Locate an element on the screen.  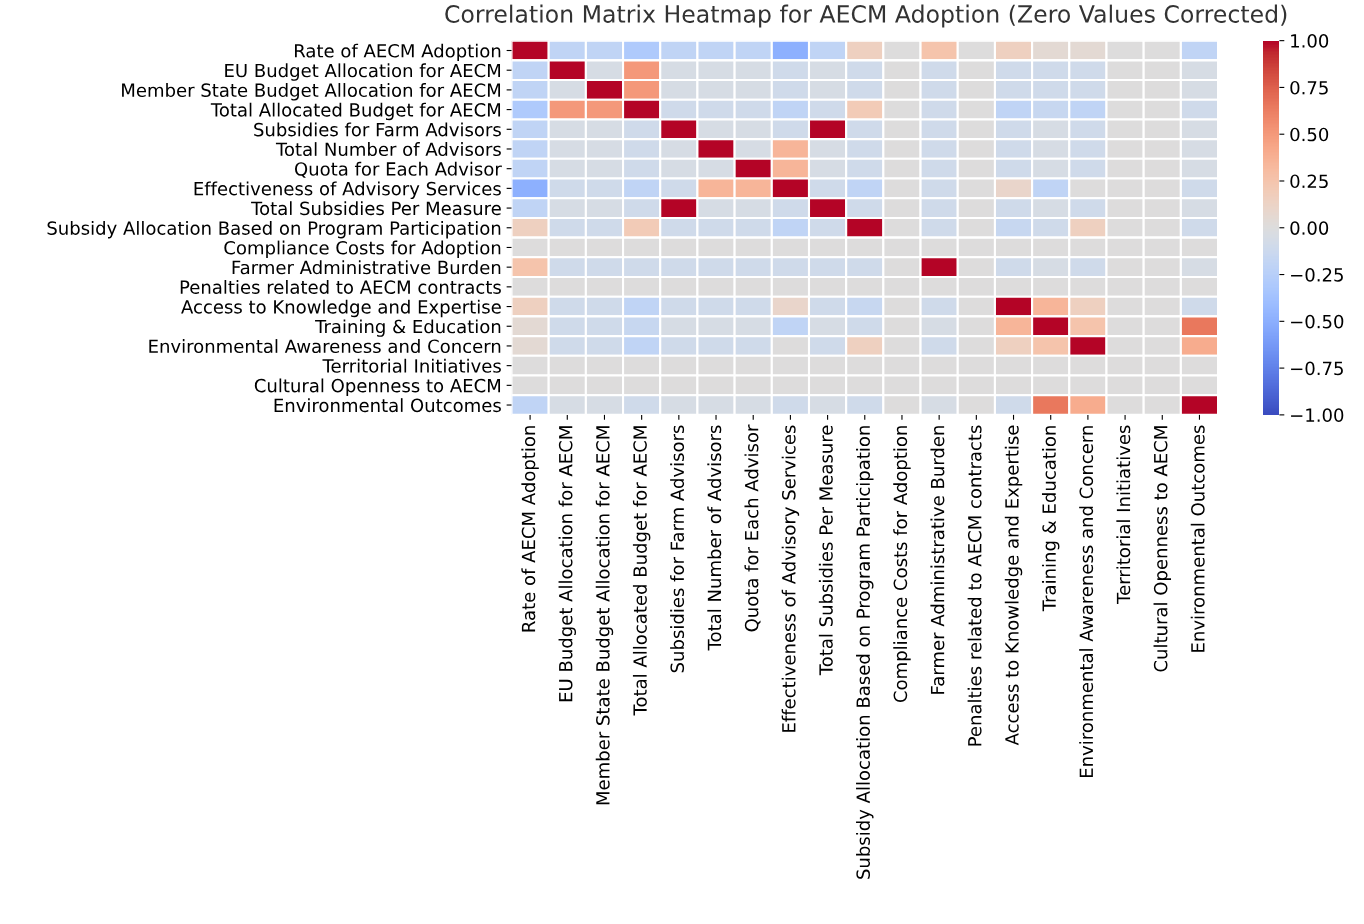
x-tick-label: Effectiveness of Advisory Services is located at coordinates (790, 578).